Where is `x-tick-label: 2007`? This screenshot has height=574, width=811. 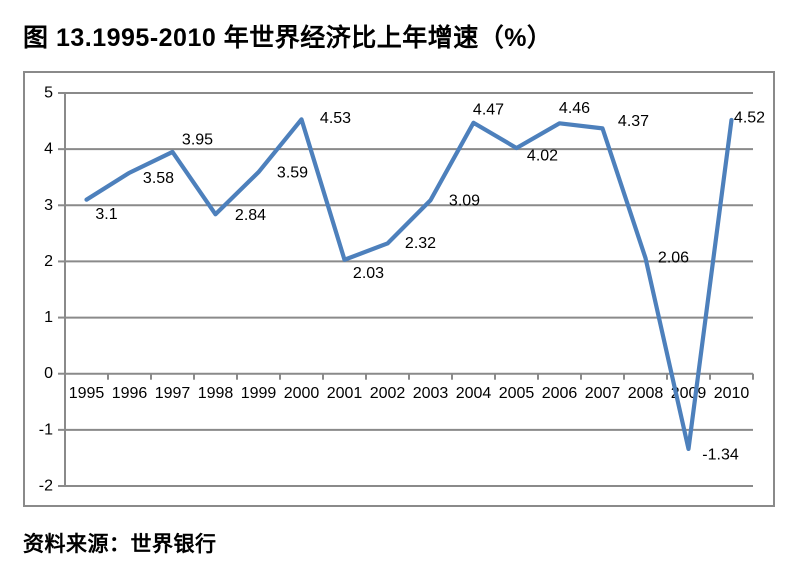 x-tick-label: 2007 is located at coordinates (603, 393).